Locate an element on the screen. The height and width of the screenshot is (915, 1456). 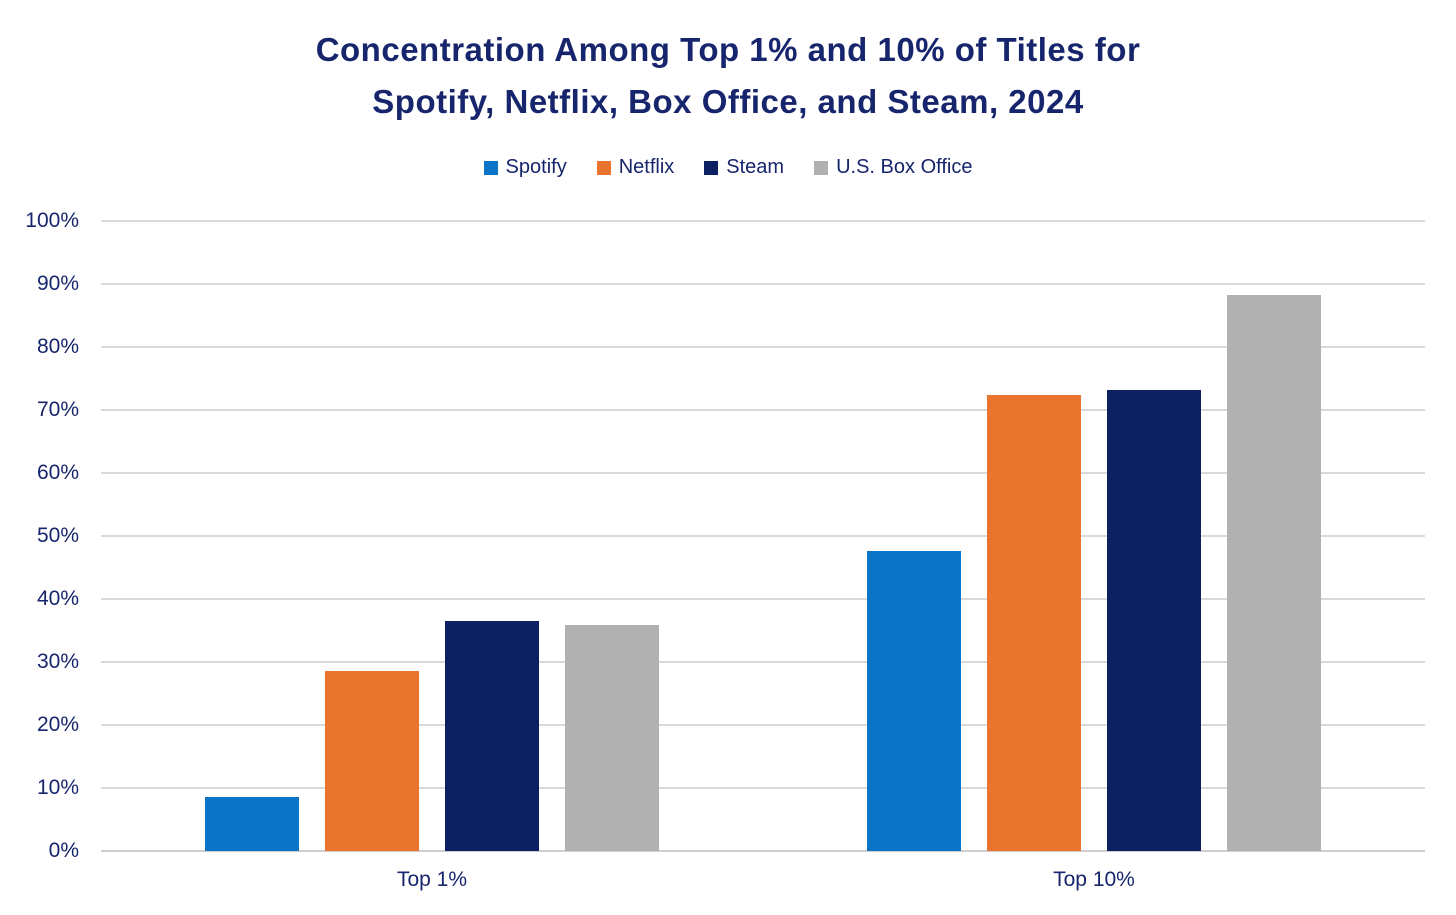
y-axis-tick-label: 80% is located at coordinates (57, 346).